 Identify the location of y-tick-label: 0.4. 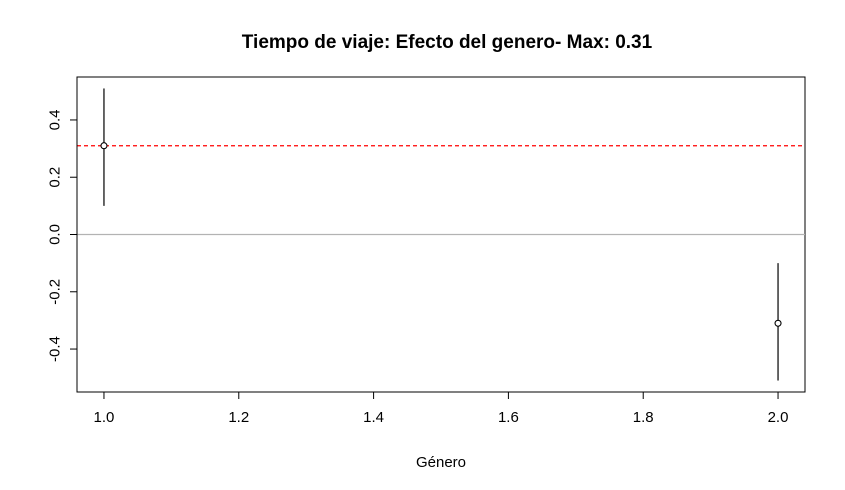
(54, 120).